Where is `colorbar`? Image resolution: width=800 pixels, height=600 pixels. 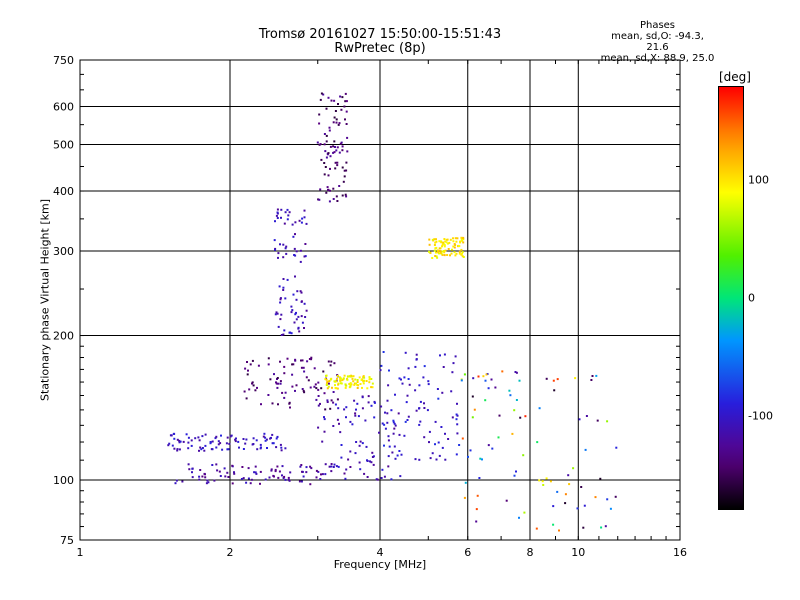 colorbar is located at coordinates (731, 298).